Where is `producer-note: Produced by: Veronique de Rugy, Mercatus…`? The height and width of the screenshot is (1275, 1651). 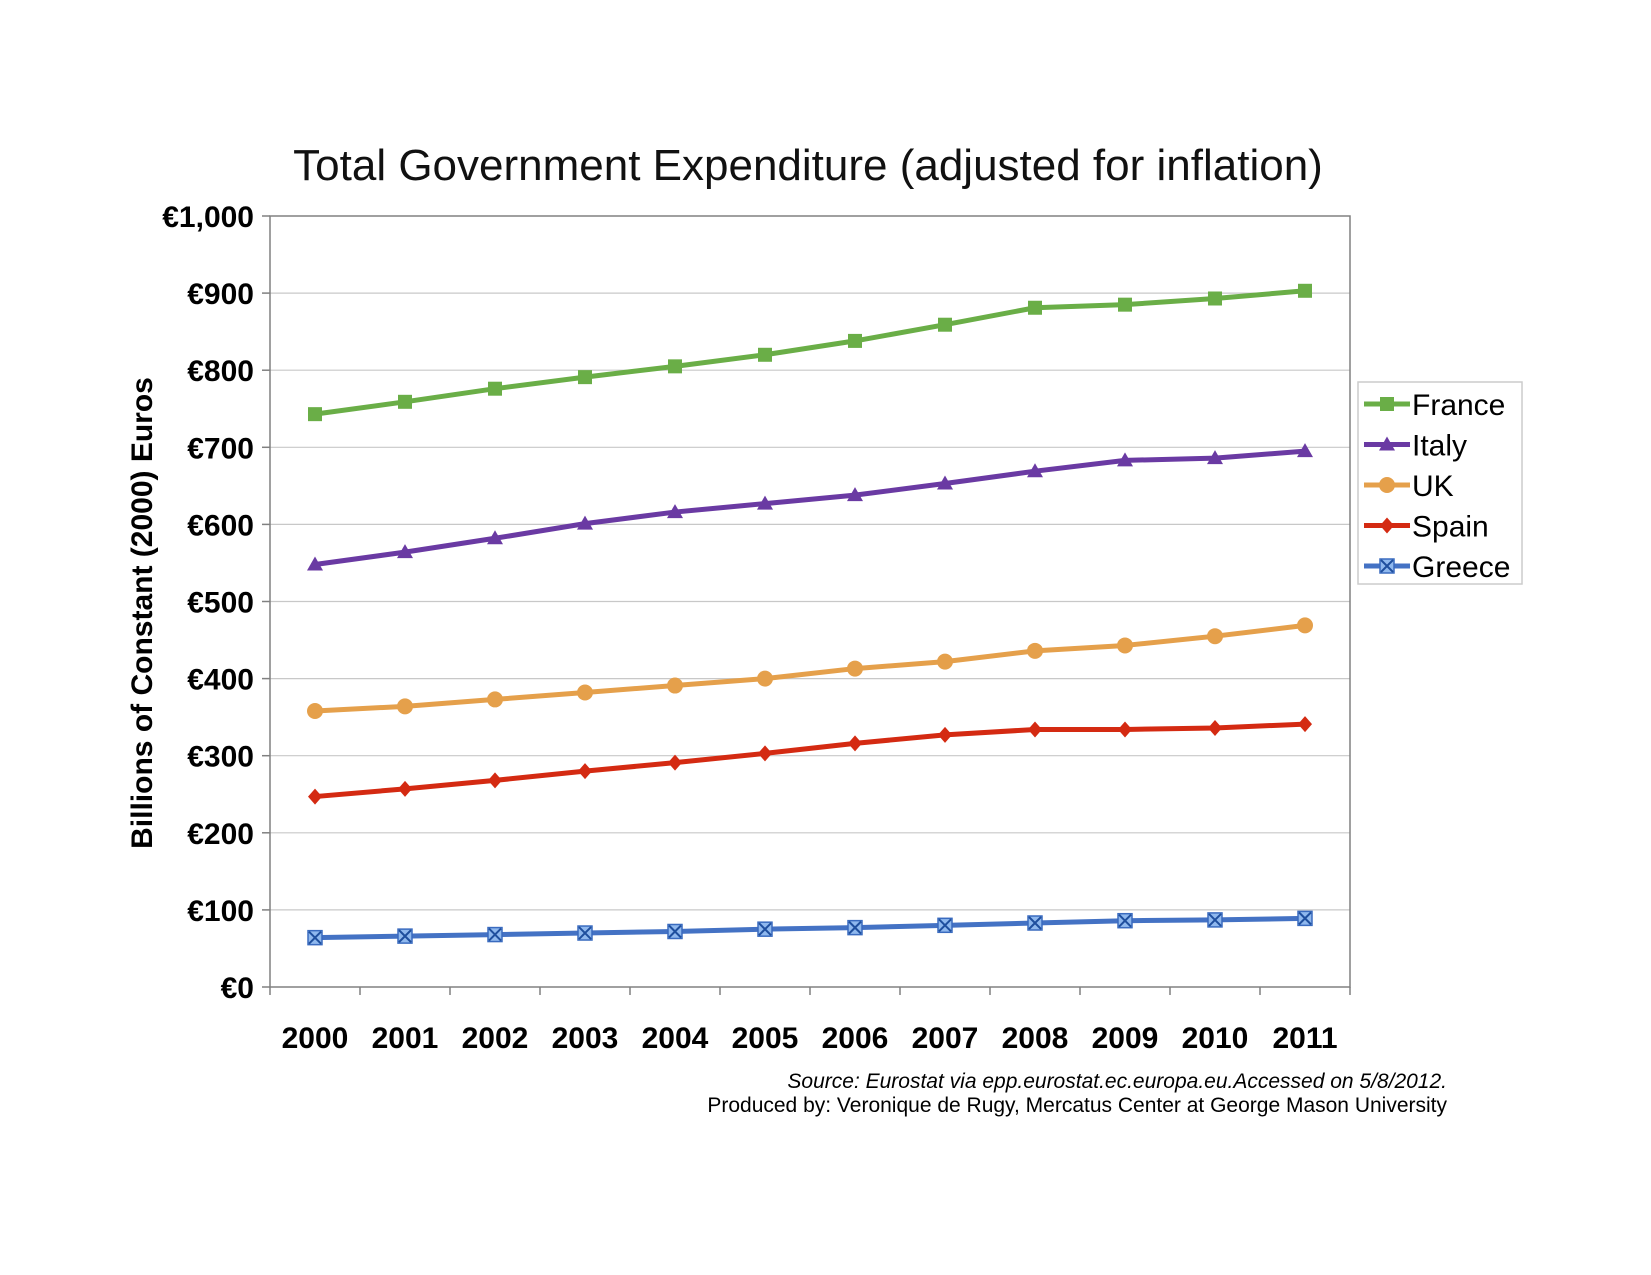
producer-note: Produced by: Veronique de Rugy, Mercatus… is located at coordinates (1077, 1105).